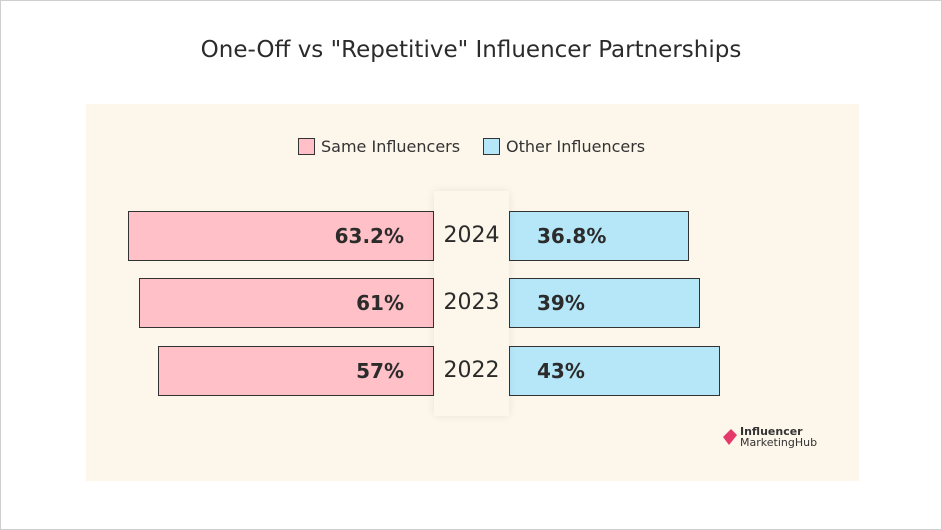  I want to click on bar-other-2023, so click(605, 303).